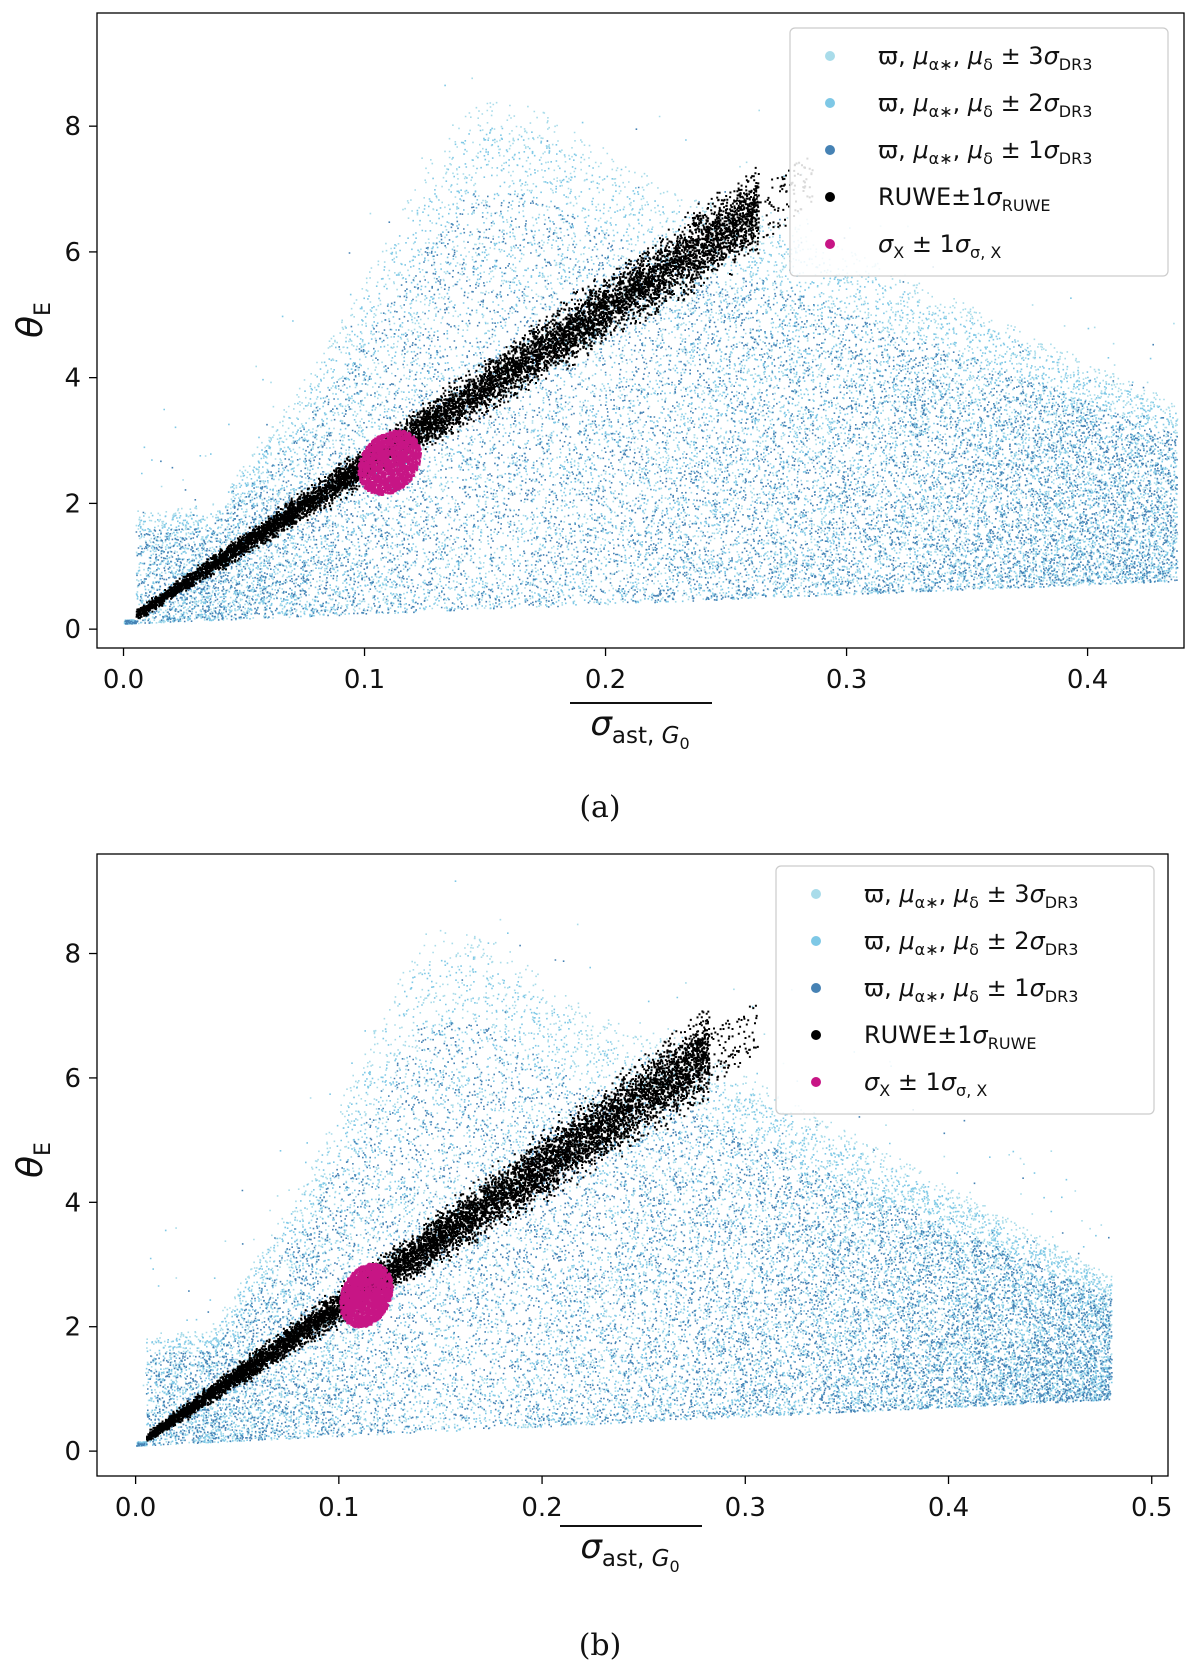  What do you see at coordinates (600, 1645) in the screenshot?
I see `panel-caption-b: (b)` at bounding box center [600, 1645].